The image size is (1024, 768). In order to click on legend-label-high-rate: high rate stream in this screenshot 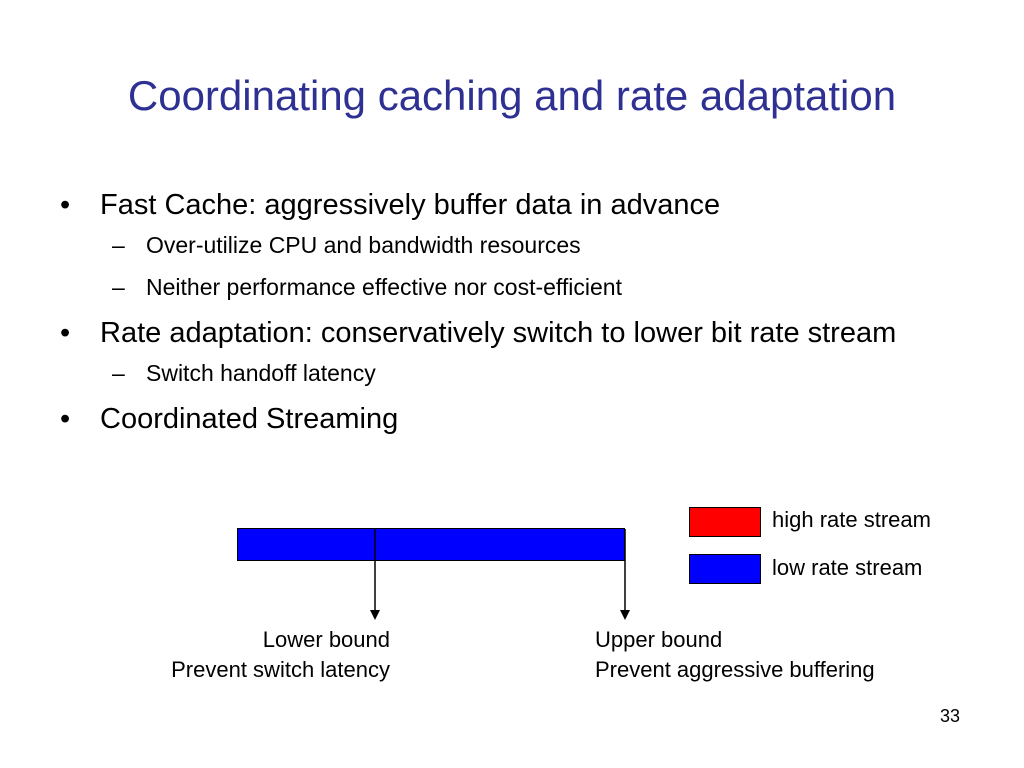, I will do `click(851, 519)`.